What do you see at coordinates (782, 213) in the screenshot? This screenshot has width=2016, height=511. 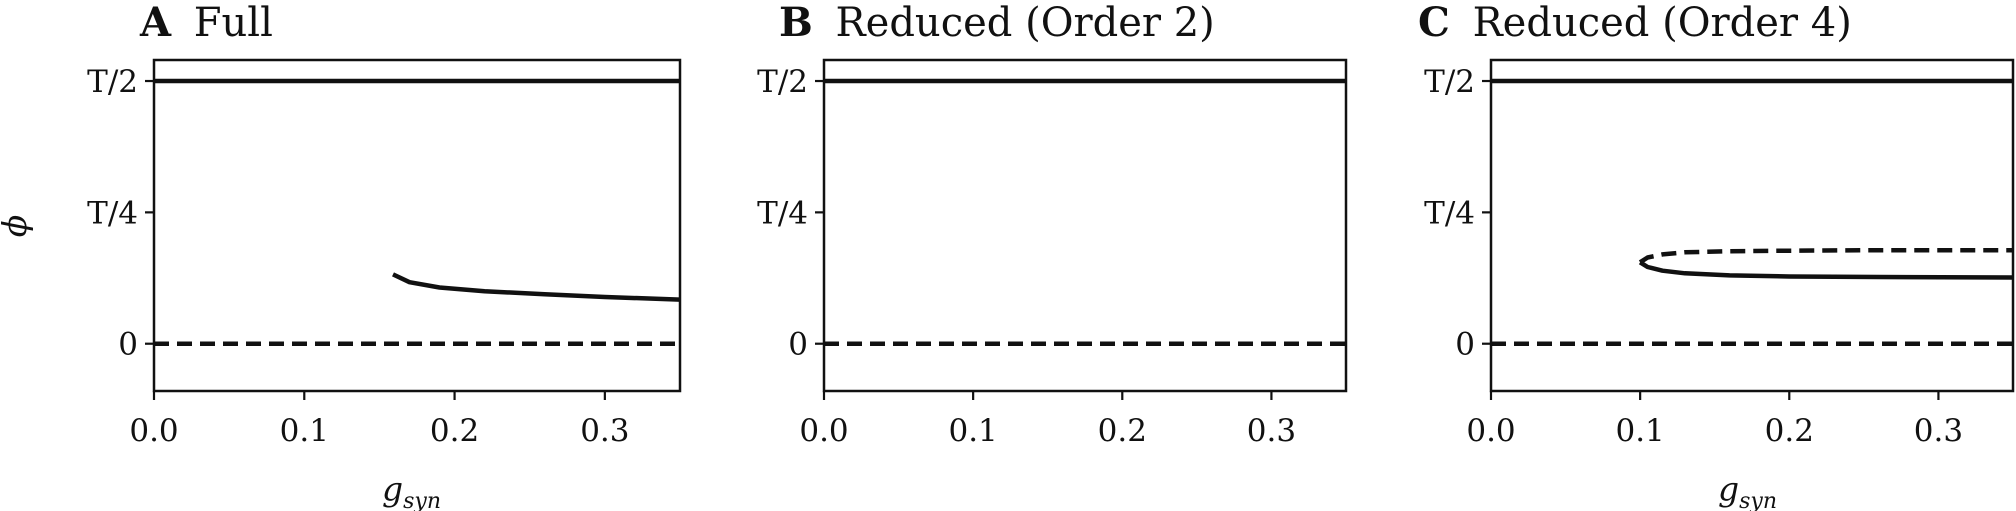 I see `panel-b-y-tick-label: T/4` at bounding box center [782, 213].